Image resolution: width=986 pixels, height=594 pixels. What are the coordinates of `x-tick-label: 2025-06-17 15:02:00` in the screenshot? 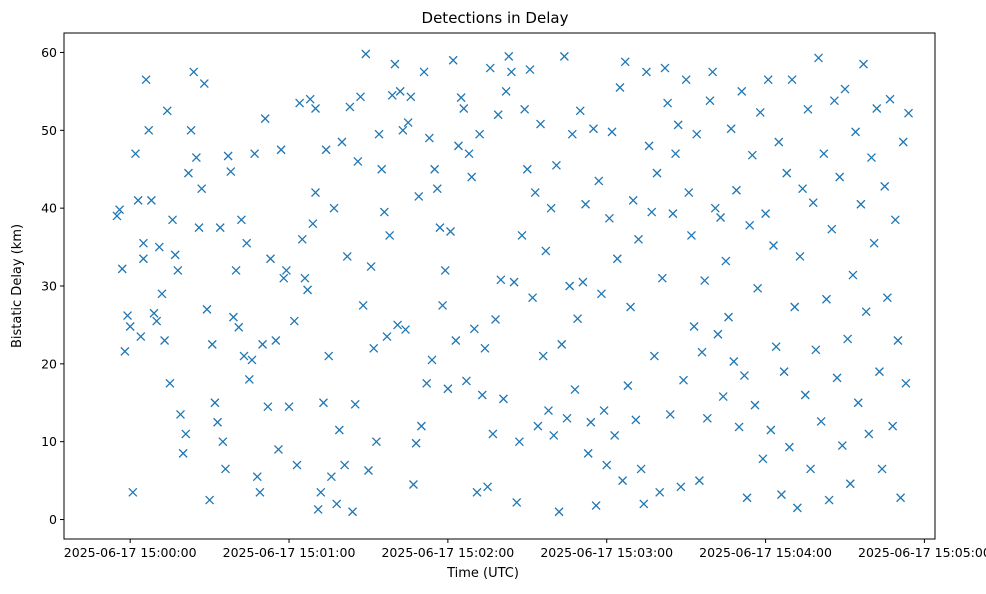 It's located at (447, 552).